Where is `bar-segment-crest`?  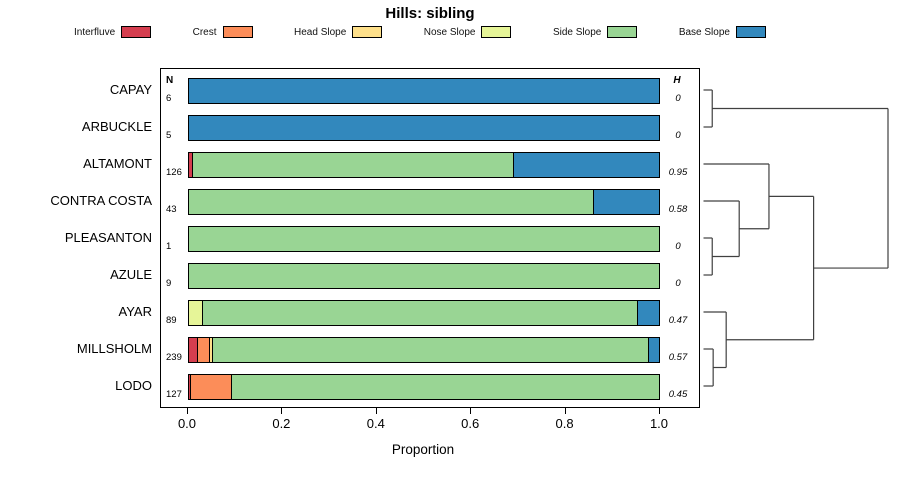 bar-segment-crest is located at coordinates (210, 387).